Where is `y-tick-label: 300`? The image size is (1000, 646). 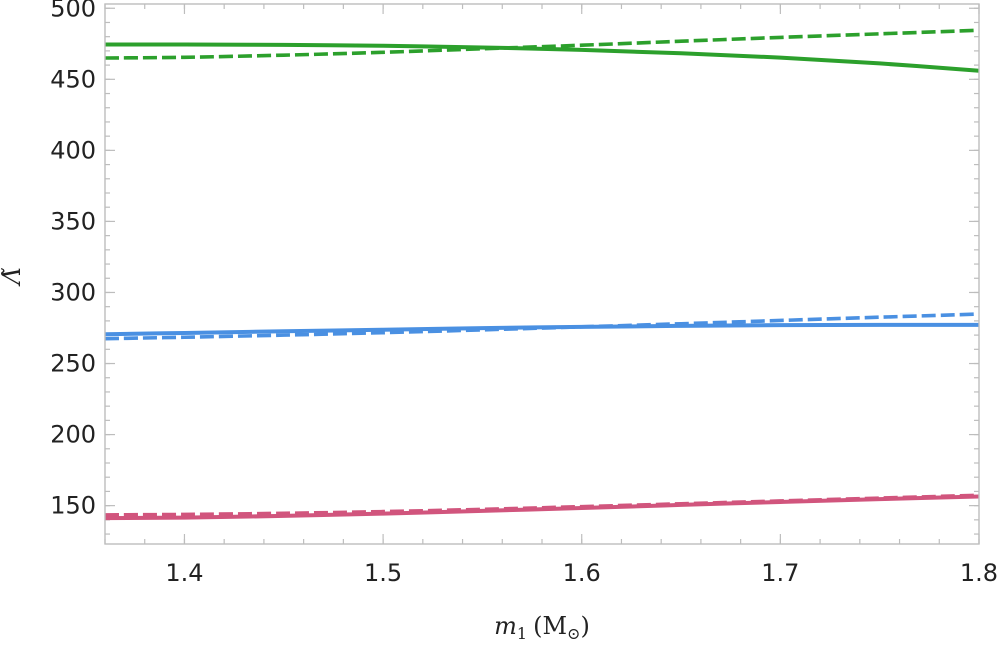
y-tick-label: 300 is located at coordinates (73, 292).